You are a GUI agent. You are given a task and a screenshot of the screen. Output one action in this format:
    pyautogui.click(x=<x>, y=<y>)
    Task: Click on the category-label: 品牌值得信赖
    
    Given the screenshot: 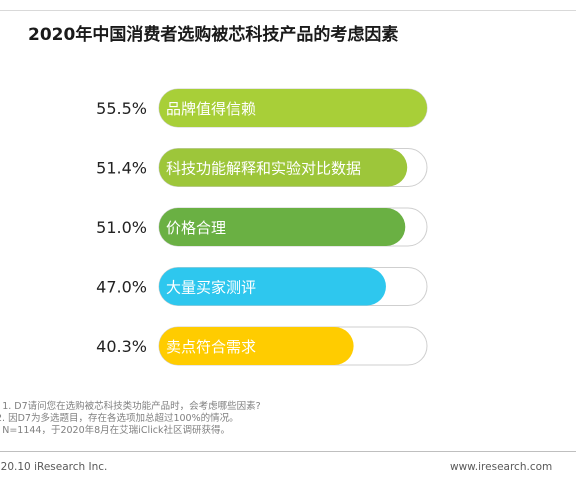 What is the action you would take?
    pyautogui.click(x=211, y=109)
    